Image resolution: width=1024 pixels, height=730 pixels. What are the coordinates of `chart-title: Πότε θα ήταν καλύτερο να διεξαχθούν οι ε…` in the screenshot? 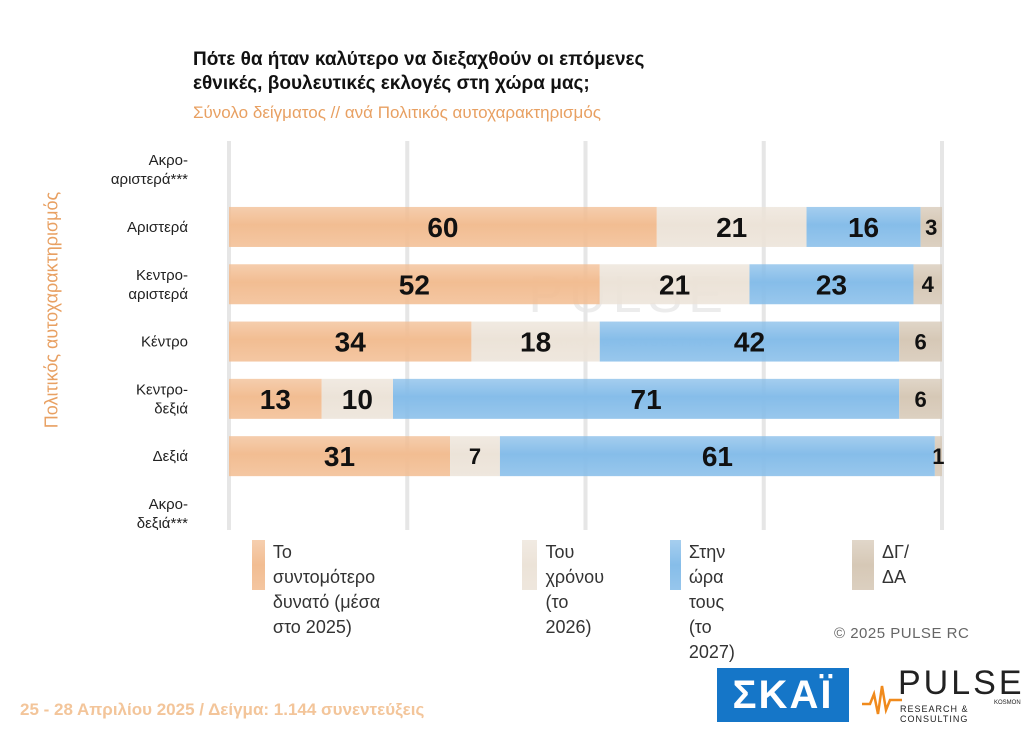 It's located at (418, 72).